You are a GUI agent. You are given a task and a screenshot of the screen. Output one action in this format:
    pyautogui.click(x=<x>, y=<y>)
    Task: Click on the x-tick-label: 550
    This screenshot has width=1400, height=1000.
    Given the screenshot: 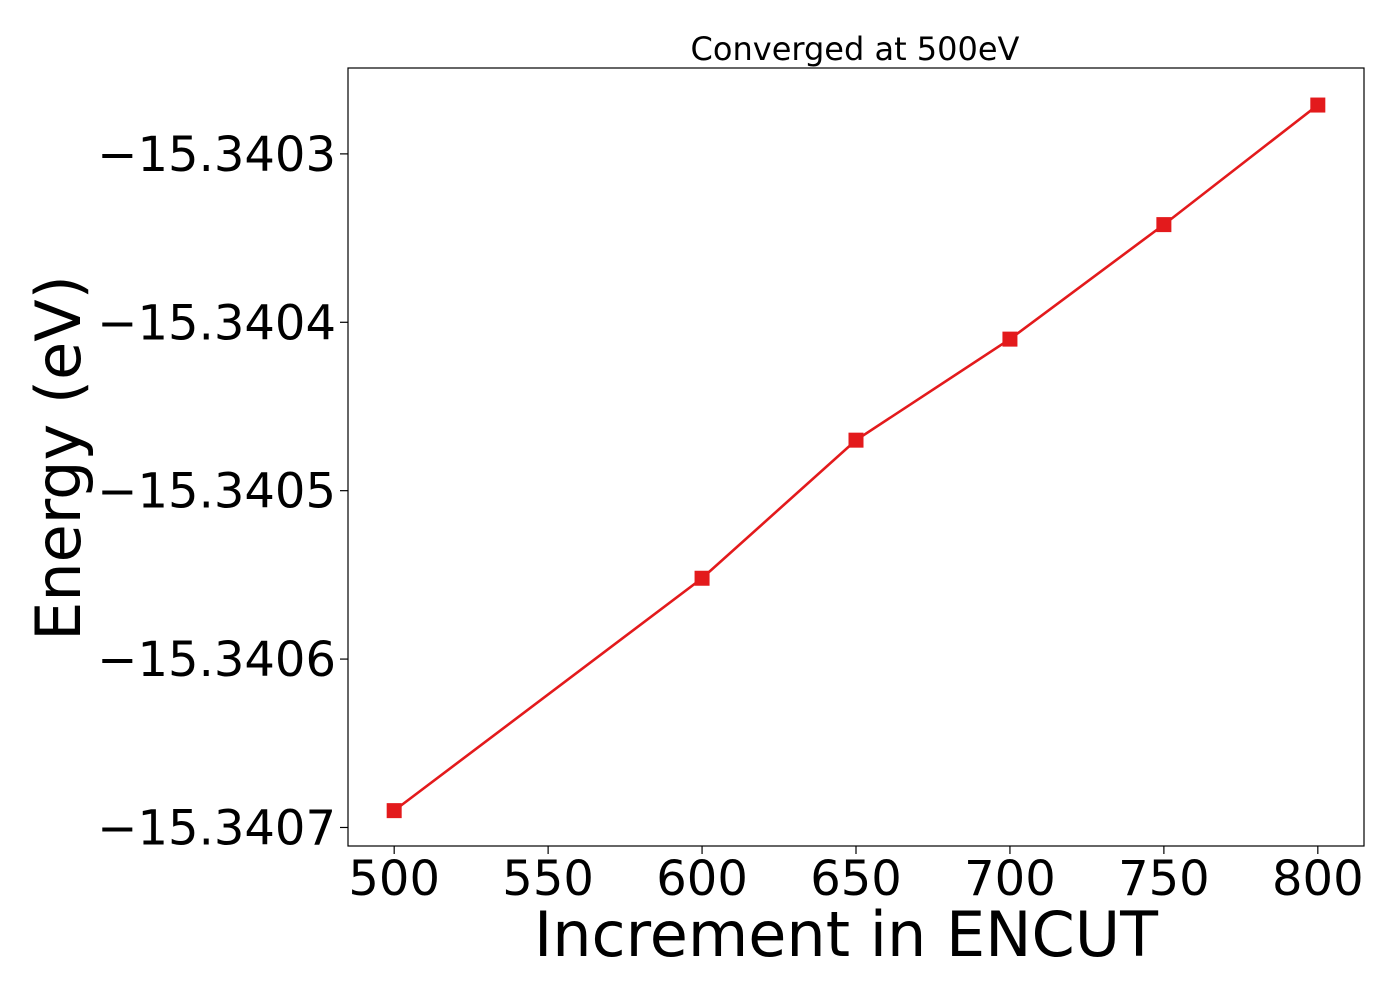 What is the action you would take?
    pyautogui.click(x=548, y=879)
    